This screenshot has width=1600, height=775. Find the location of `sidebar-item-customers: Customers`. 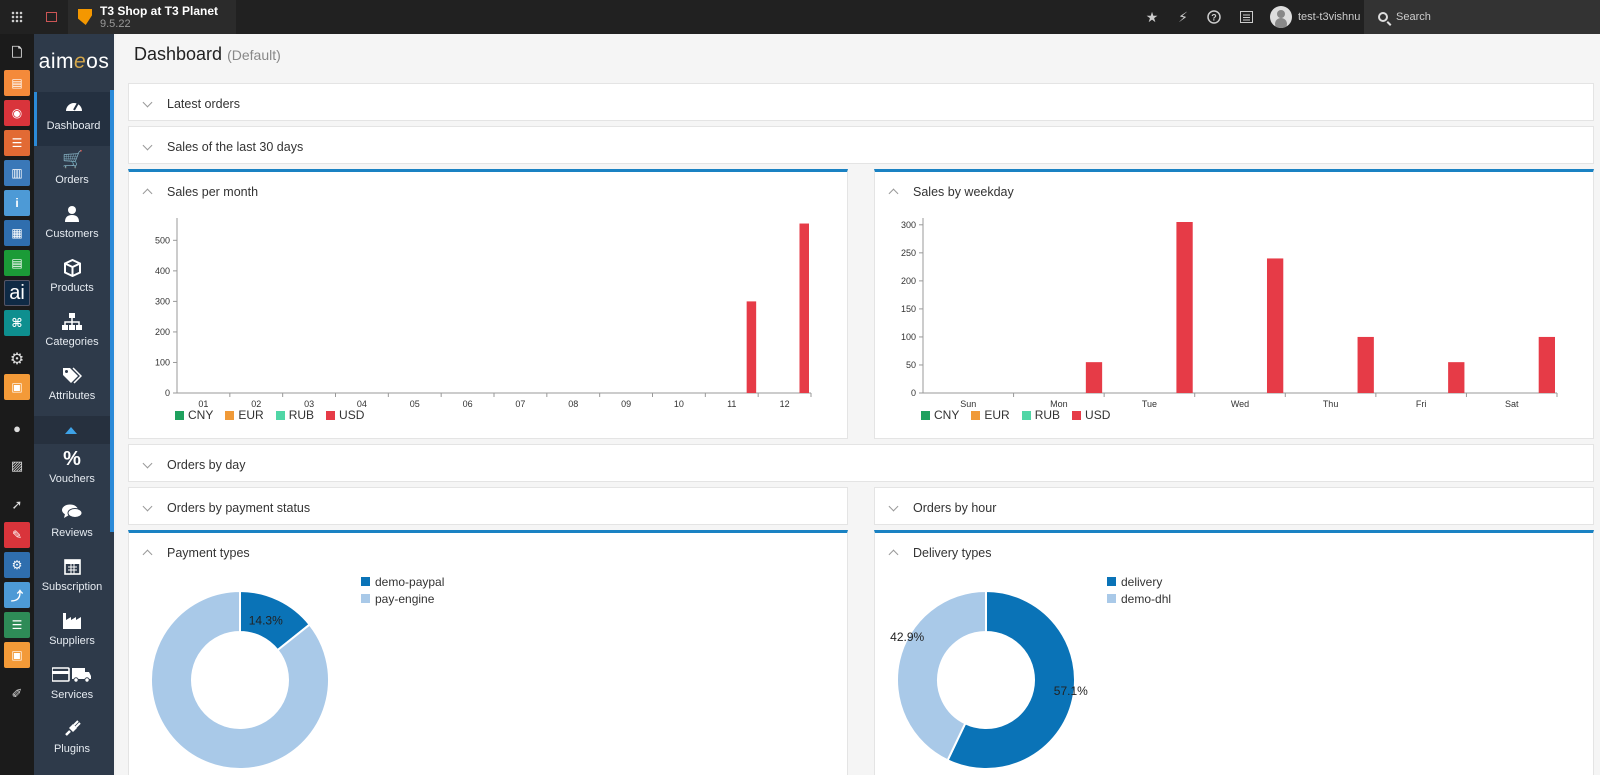

sidebar-item-customers: Customers is located at coordinates (72, 227).